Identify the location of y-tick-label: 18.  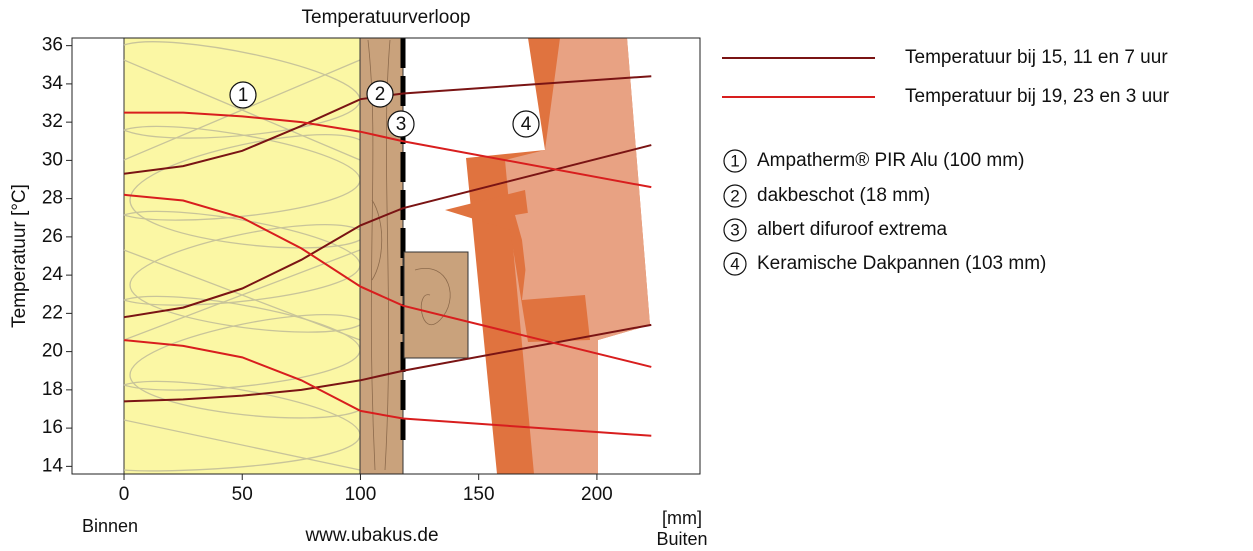
(52, 389).